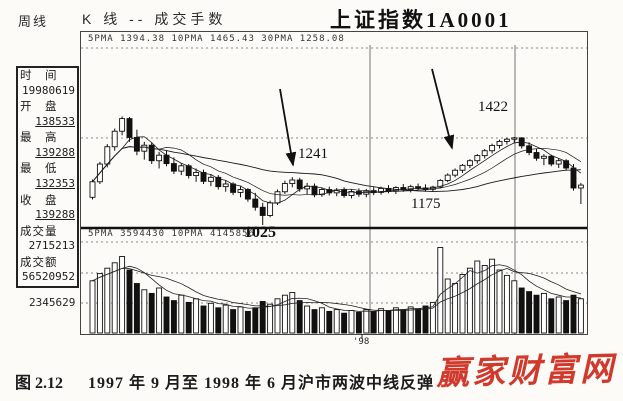 The width and height of the screenshot is (623, 401). Describe the element at coordinates (55, 183) in the screenshot. I see `field-value-low: 132353` at that location.